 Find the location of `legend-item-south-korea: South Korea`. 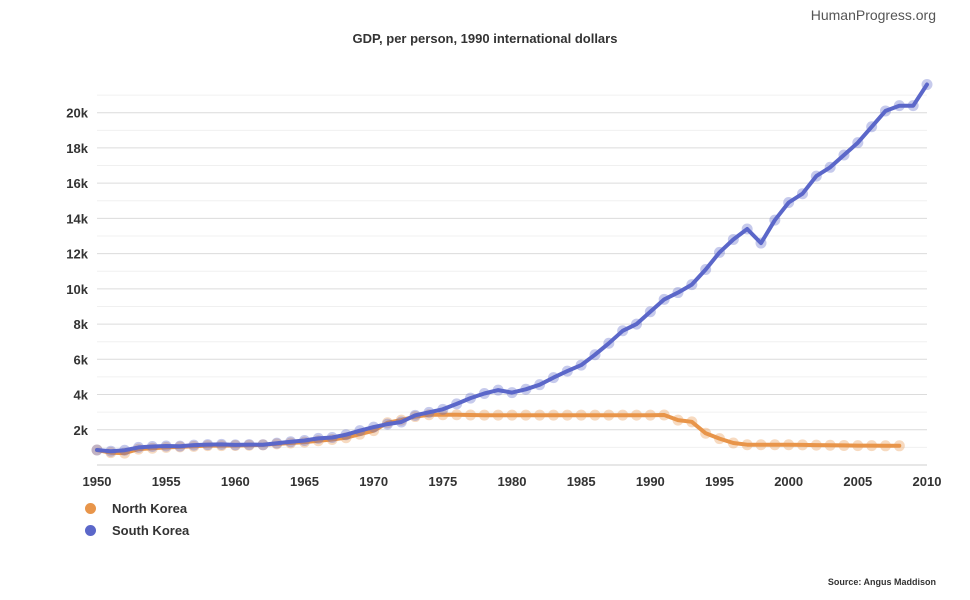

legend-item-south-korea: South Korea is located at coordinates (137, 530).